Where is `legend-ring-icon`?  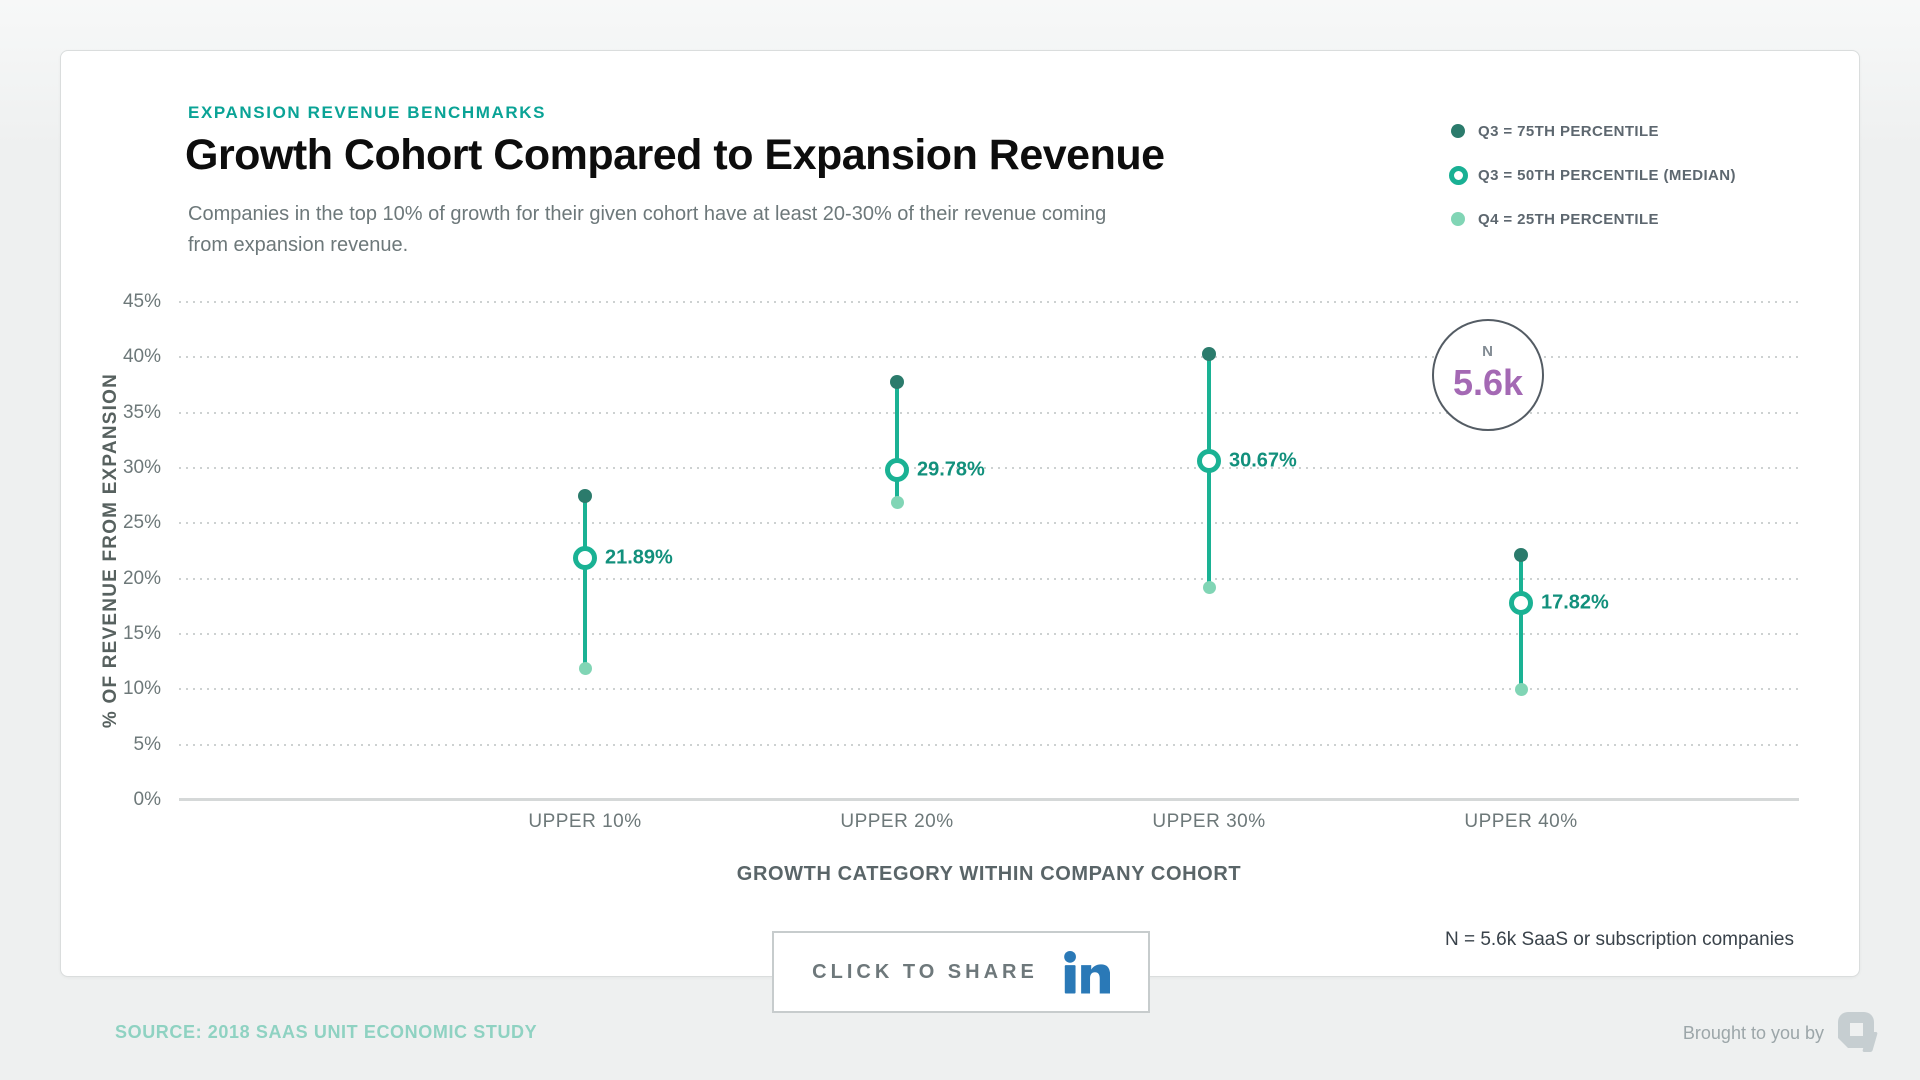 legend-ring-icon is located at coordinates (1458, 175).